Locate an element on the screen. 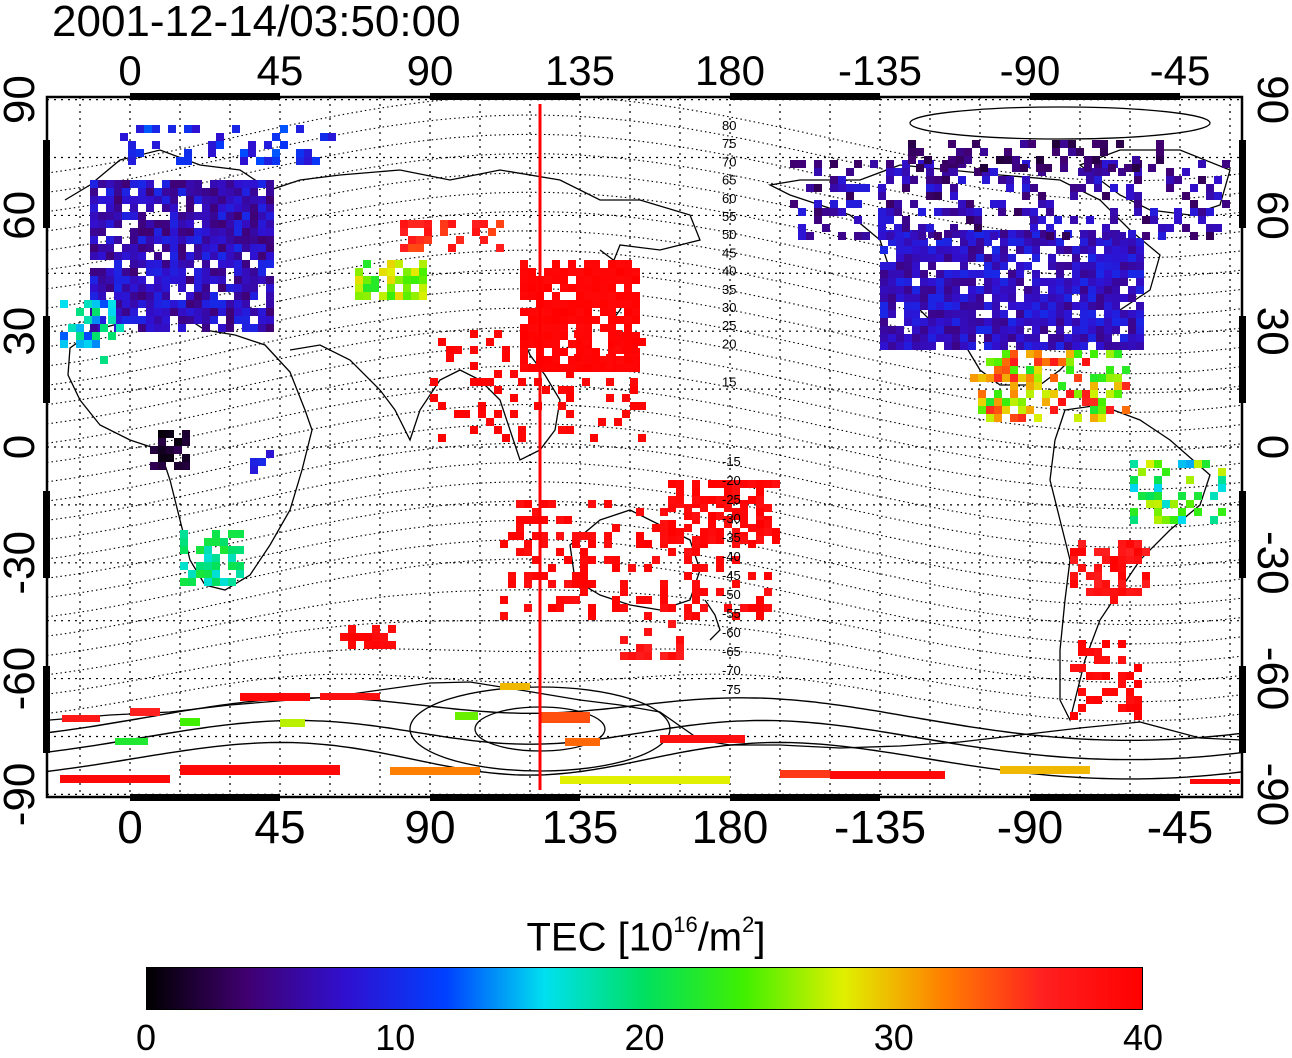 This screenshot has width=1292, height=1058. mlat-contour is located at coordinates (644, 740).